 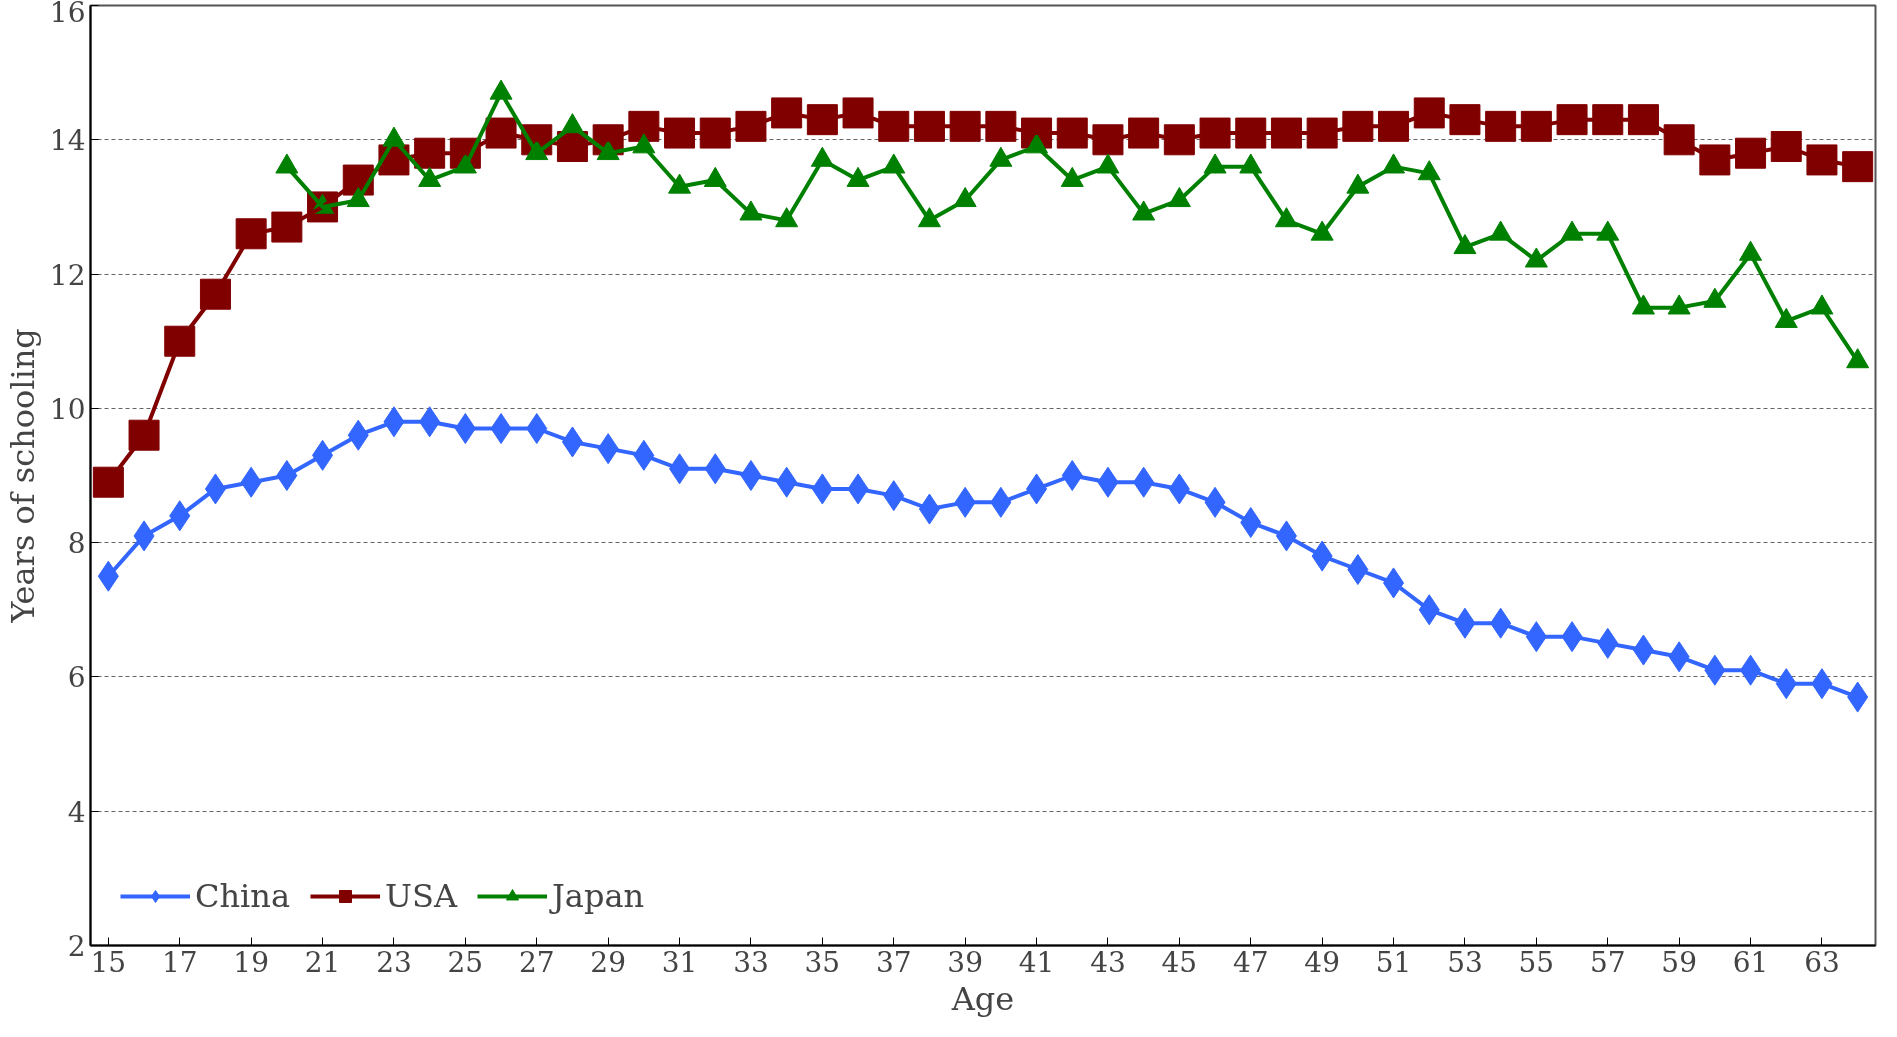 I want to click on y-tick-label: 6, so click(x=76, y=678).